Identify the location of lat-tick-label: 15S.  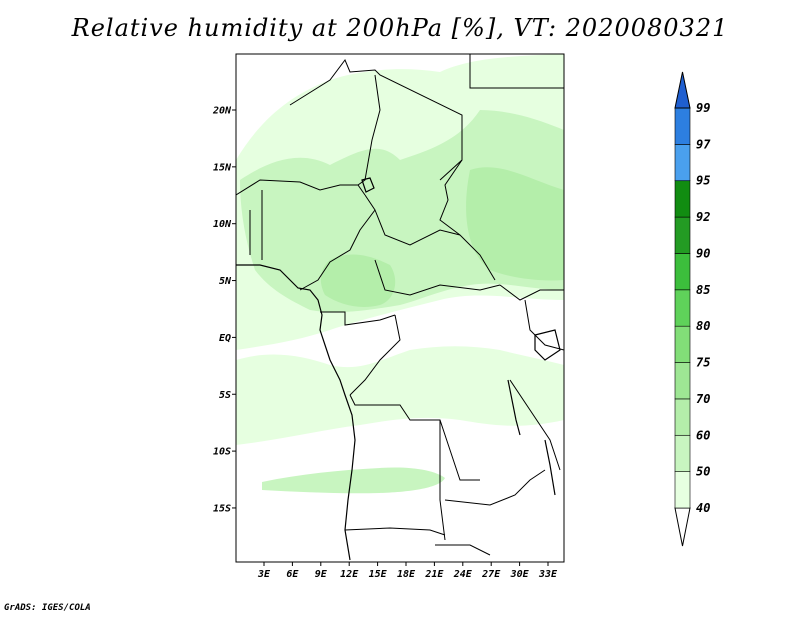
(222, 508).